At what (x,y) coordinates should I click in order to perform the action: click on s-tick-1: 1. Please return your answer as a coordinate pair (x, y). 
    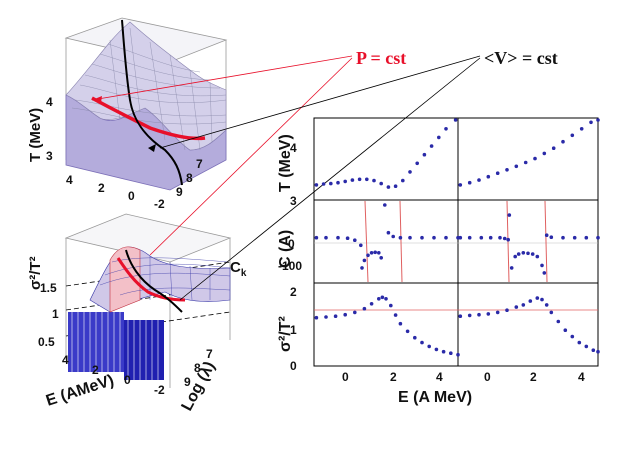
    Looking at the image, I should click on (293, 330).